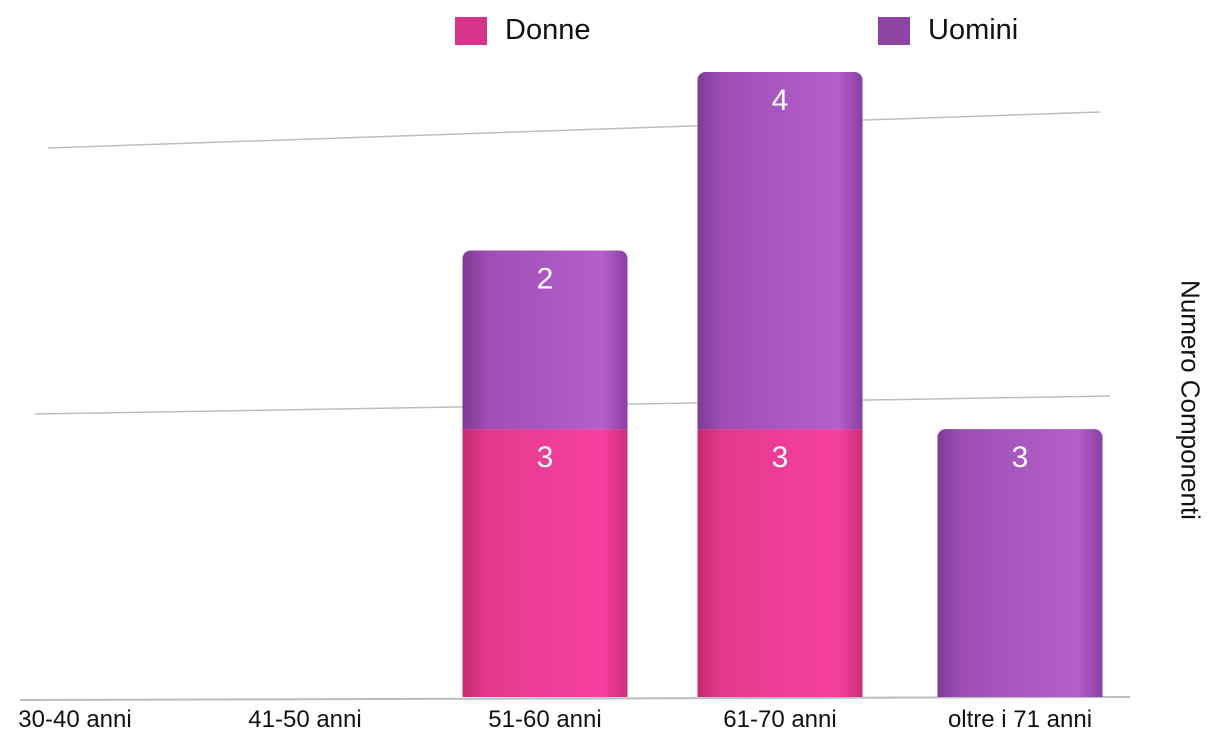 This screenshot has height=733, width=1215. Describe the element at coordinates (1020, 719) in the screenshot. I see `x-tick-label-4: oltre i 71 anni` at that location.